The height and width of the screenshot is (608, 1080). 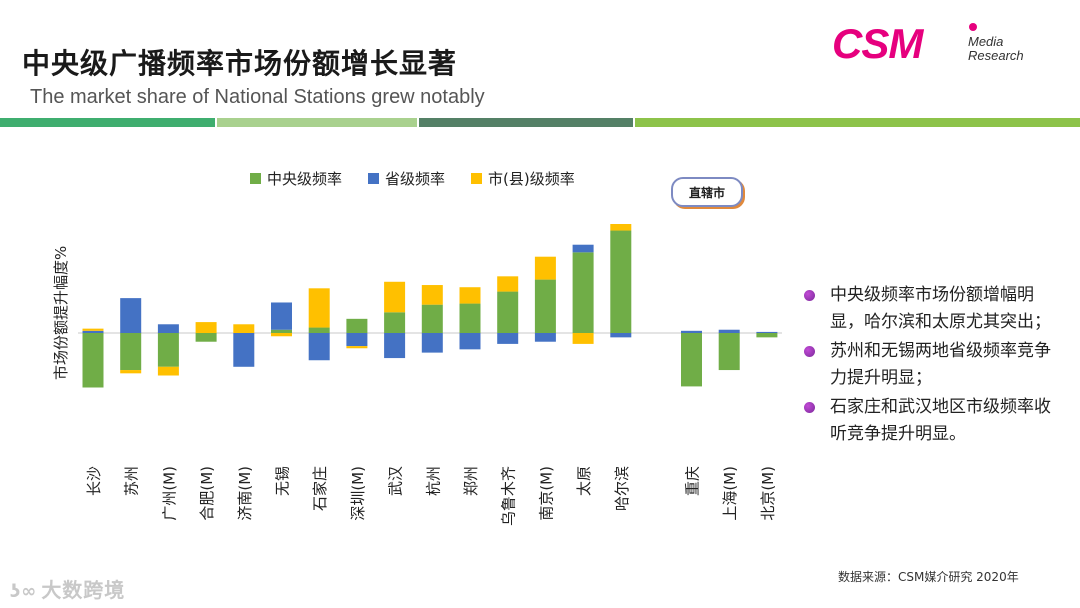 I want to click on bullet-text: 苏州和无锡两地省级频率竞争力提升明显；, so click(x=940, y=364).